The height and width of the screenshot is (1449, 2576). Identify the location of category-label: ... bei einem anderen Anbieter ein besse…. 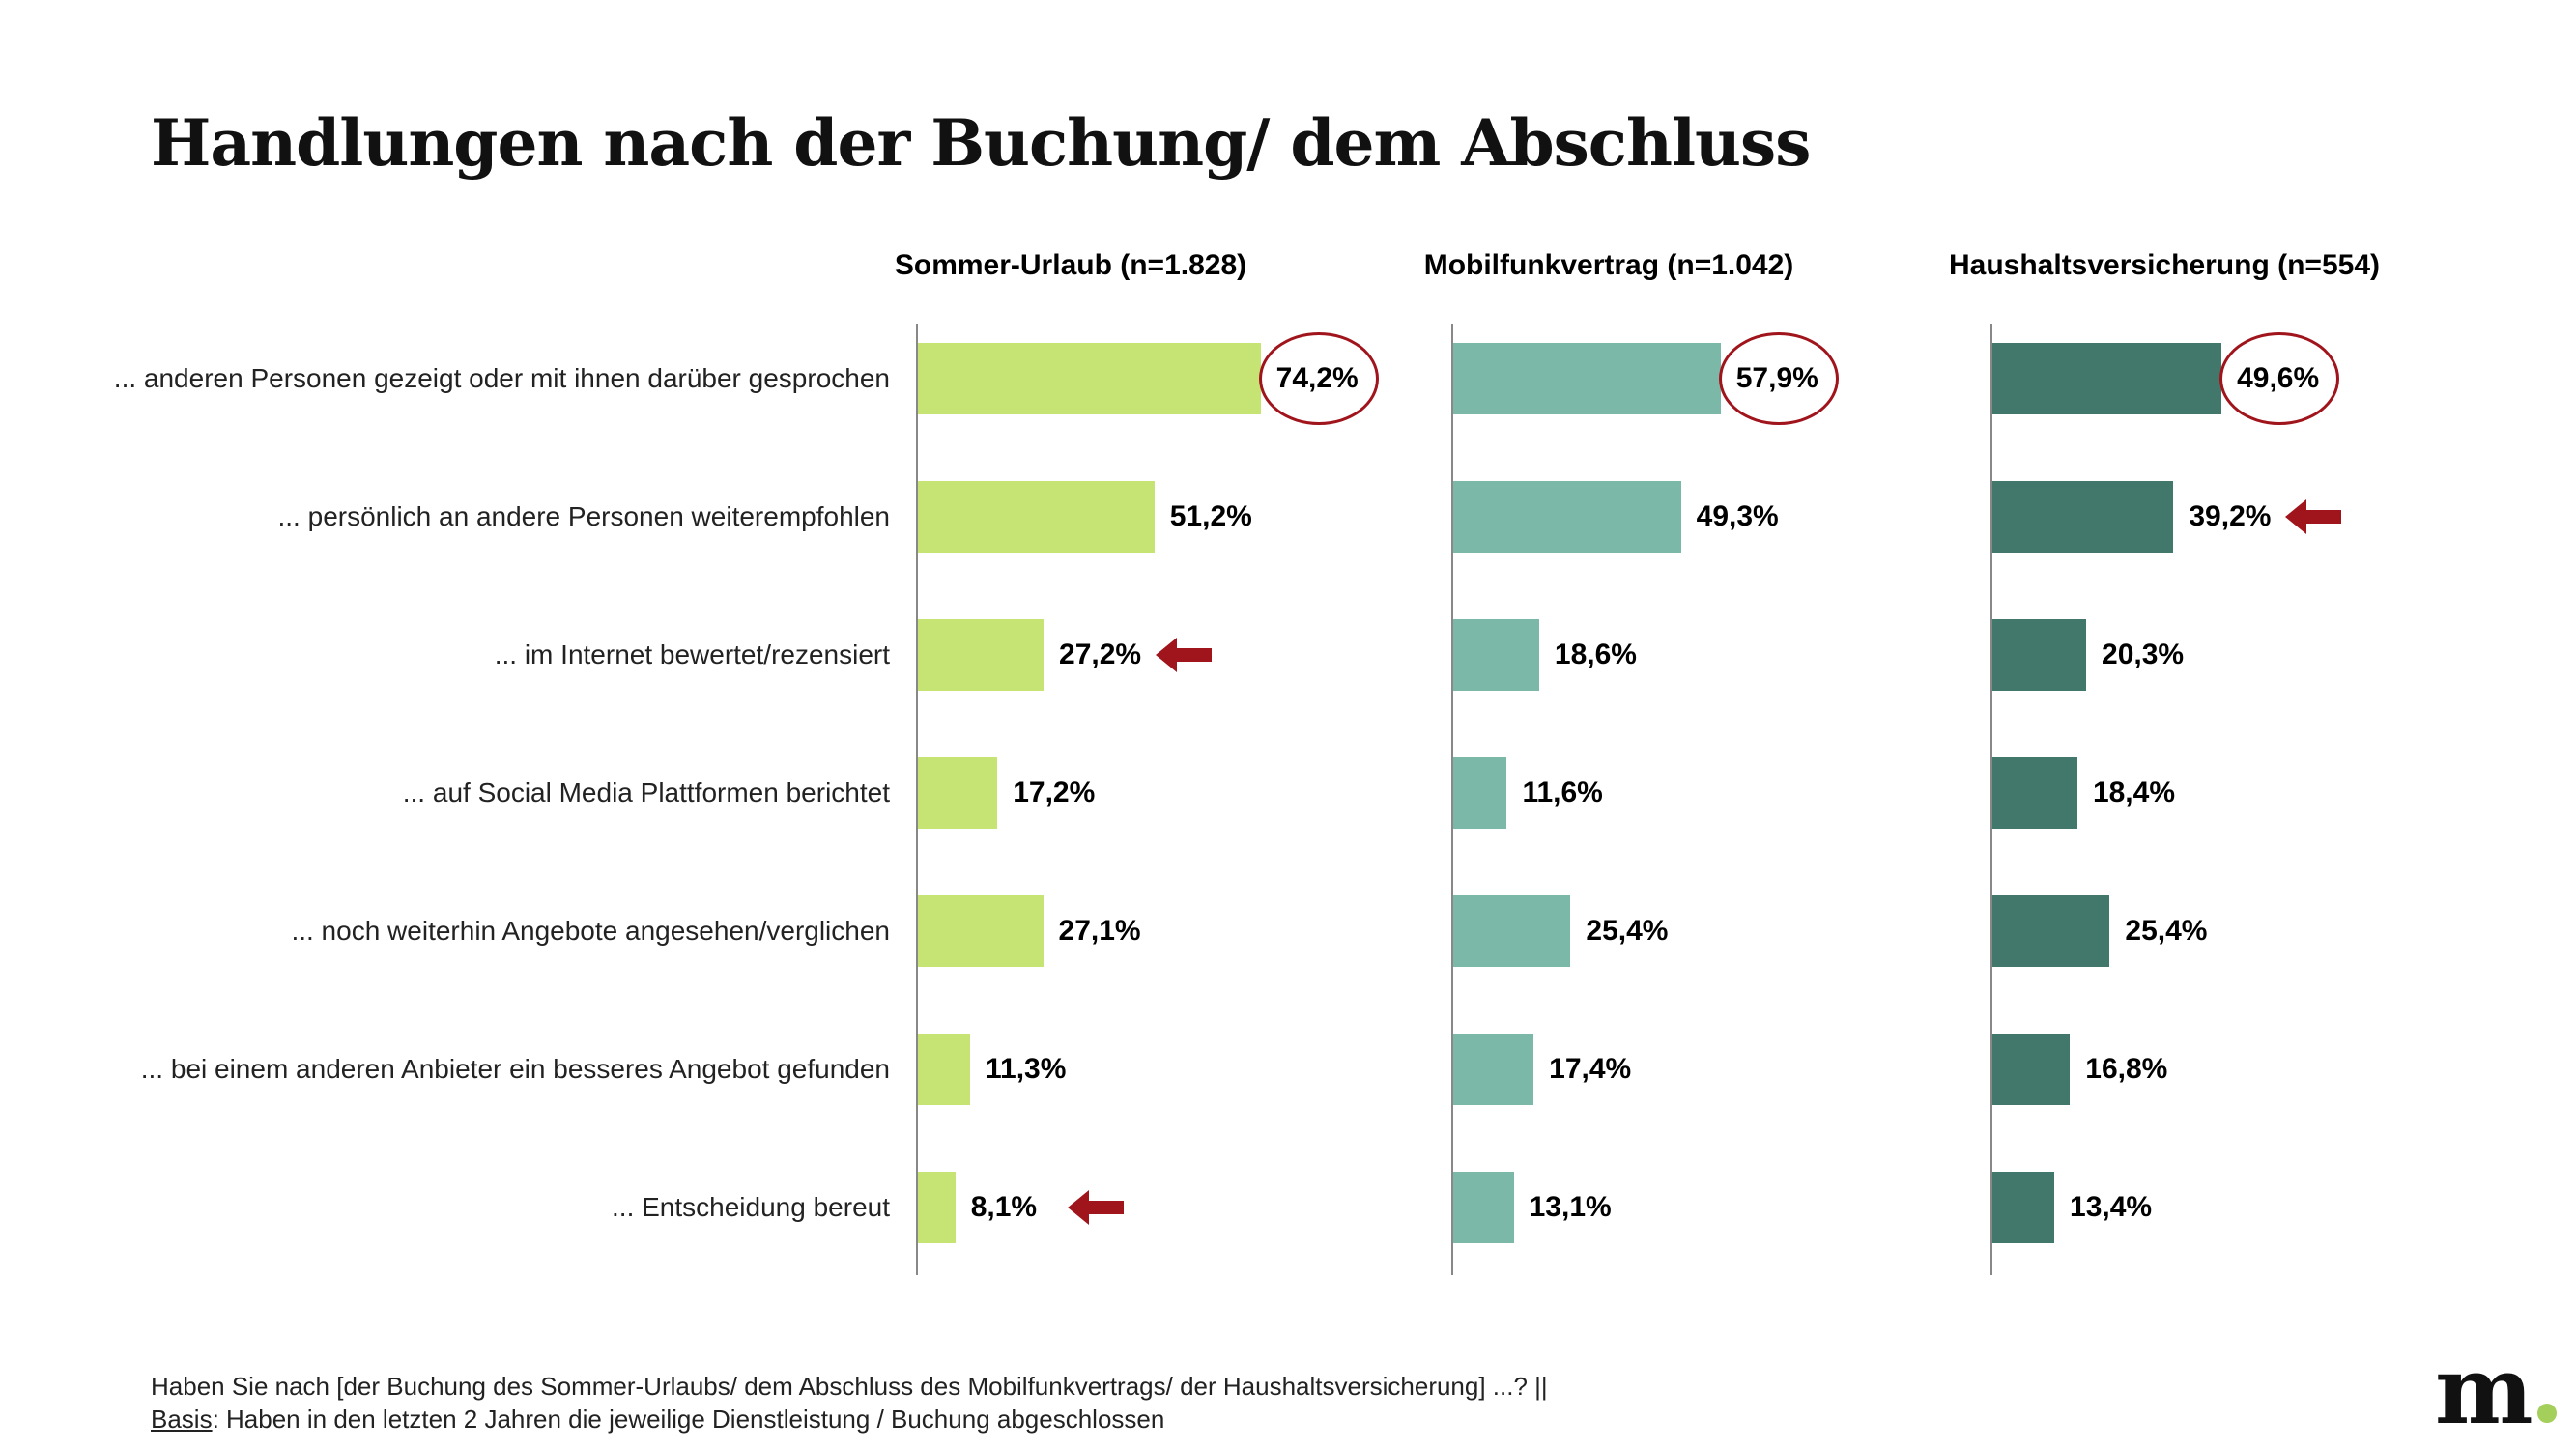
(515, 1069).